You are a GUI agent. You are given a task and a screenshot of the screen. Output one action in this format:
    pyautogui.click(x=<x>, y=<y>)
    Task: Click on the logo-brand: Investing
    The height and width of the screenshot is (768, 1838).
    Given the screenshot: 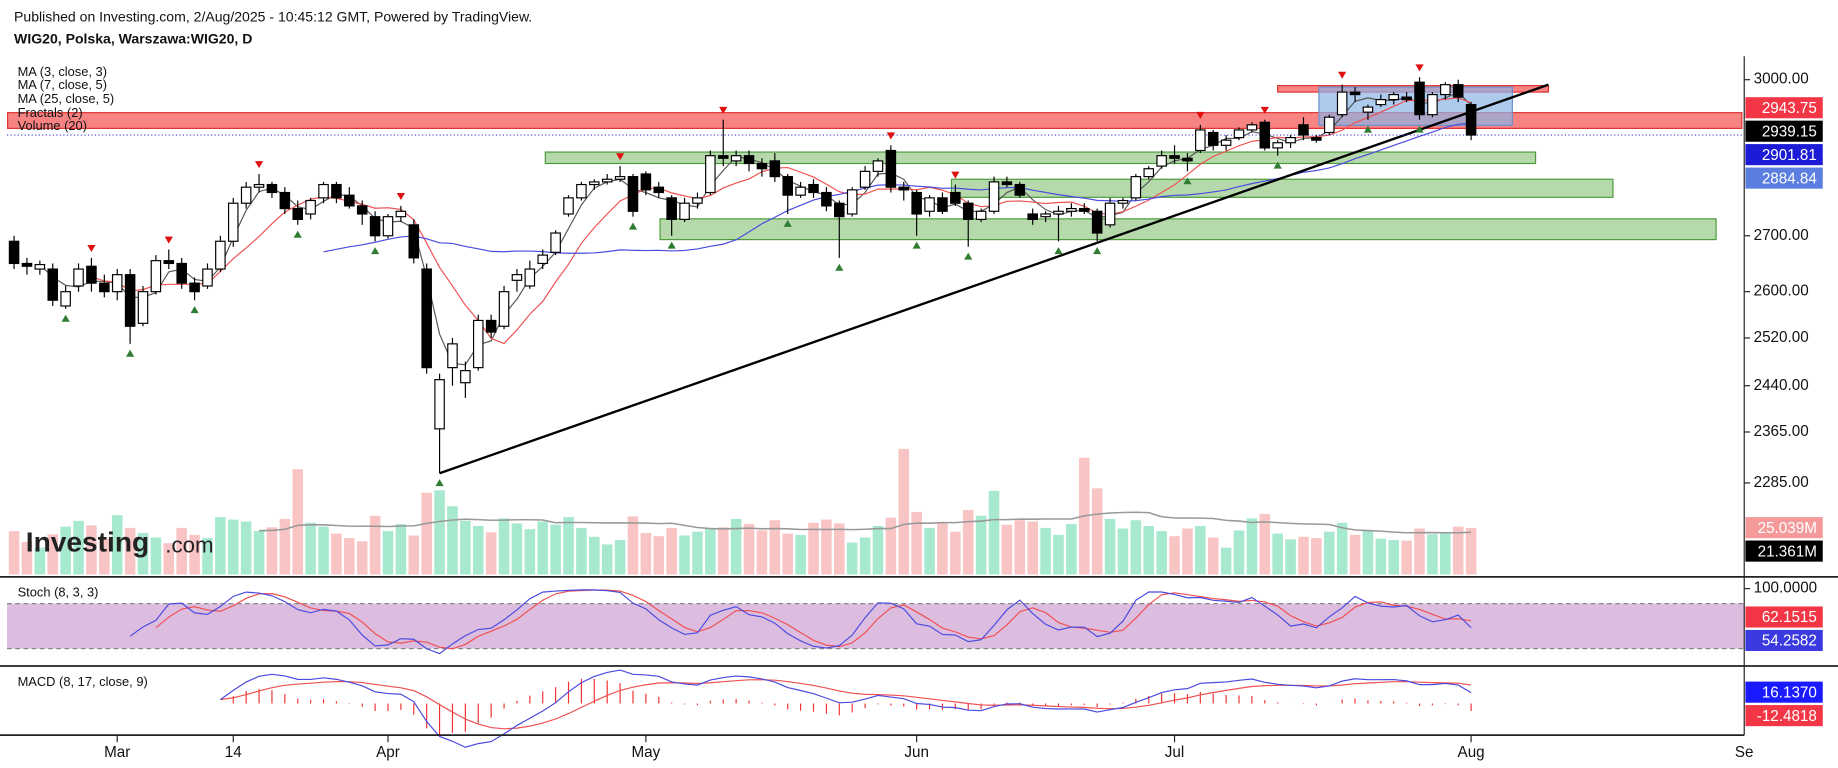 What is the action you would take?
    pyautogui.click(x=87, y=541)
    